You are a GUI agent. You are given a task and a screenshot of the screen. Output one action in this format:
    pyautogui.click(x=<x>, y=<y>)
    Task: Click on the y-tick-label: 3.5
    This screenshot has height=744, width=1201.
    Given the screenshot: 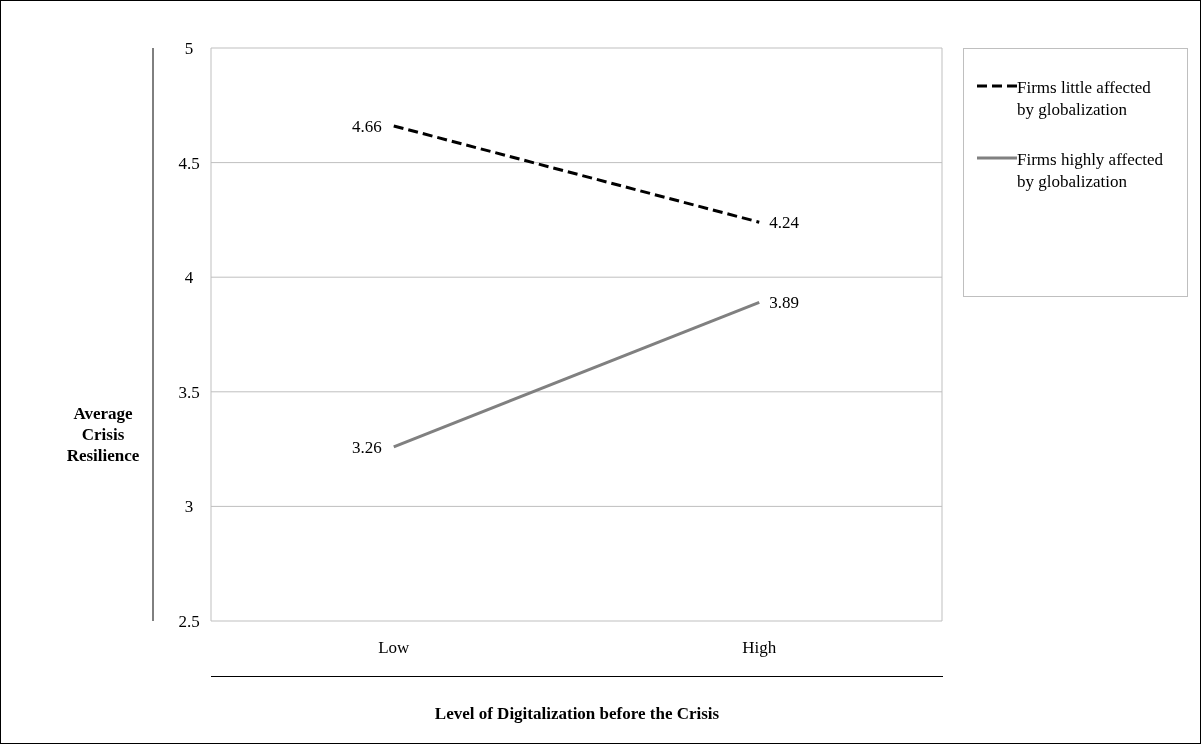 What is the action you would take?
    pyautogui.click(x=189, y=392)
    